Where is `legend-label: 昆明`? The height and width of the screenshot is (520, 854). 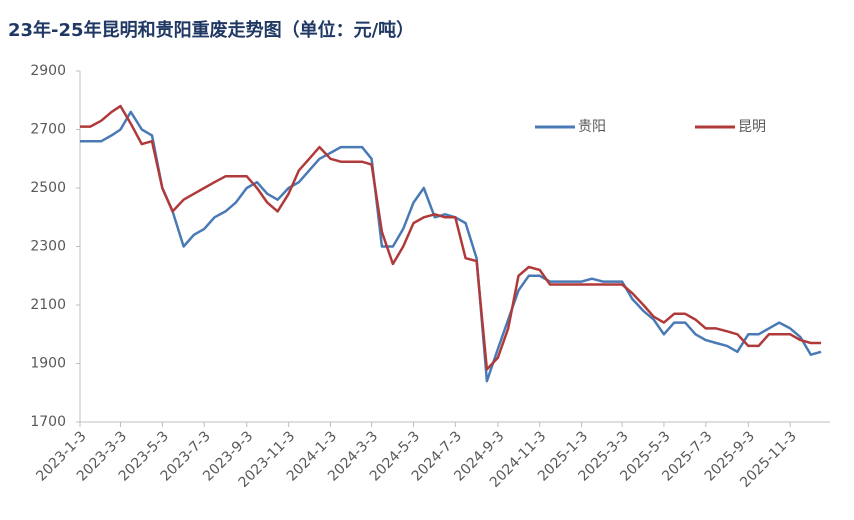
legend-label: 昆明 is located at coordinates (752, 127).